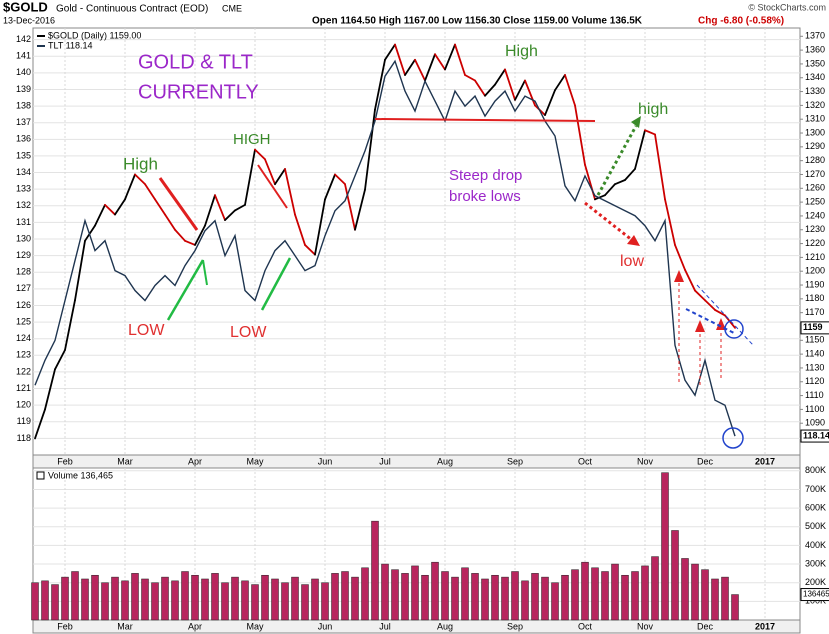 The image size is (829, 634). I want to click on trend-line, so click(178, 204).